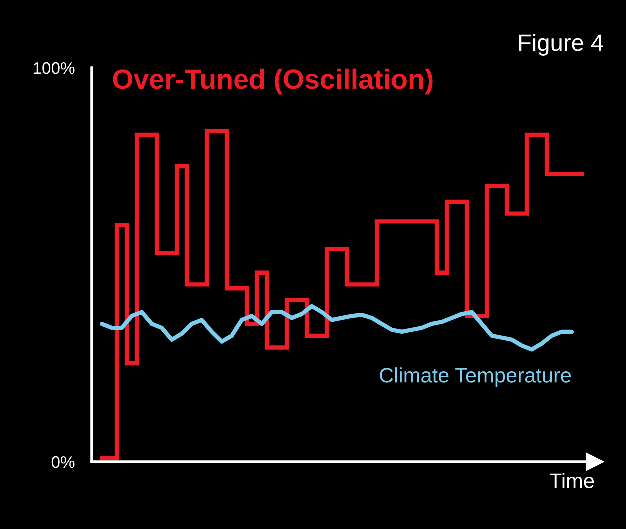 Image resolution: width=626 pixels, height=529 pixels. Describe the element at coordinates (476, 377) in the screenshot. I see `series-label: Climate Temperature` at that location.